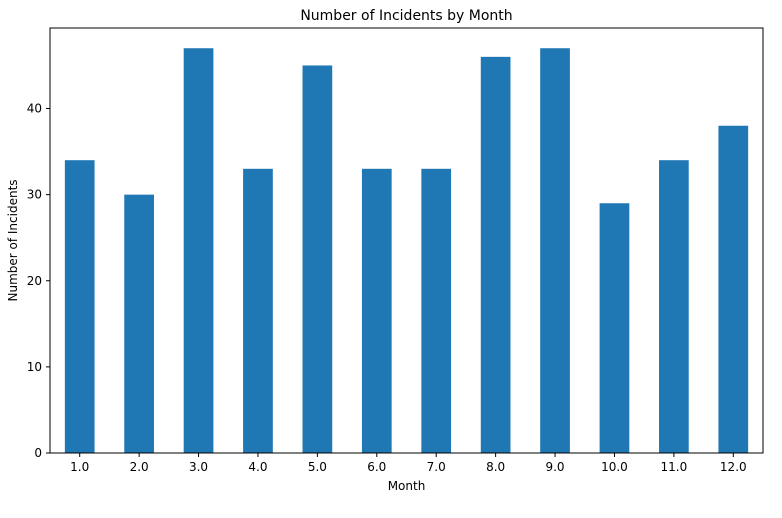 The width and height of the screenshot is (782, 518). I want to click on x-tick-label: 10.0, so click(614, 467).